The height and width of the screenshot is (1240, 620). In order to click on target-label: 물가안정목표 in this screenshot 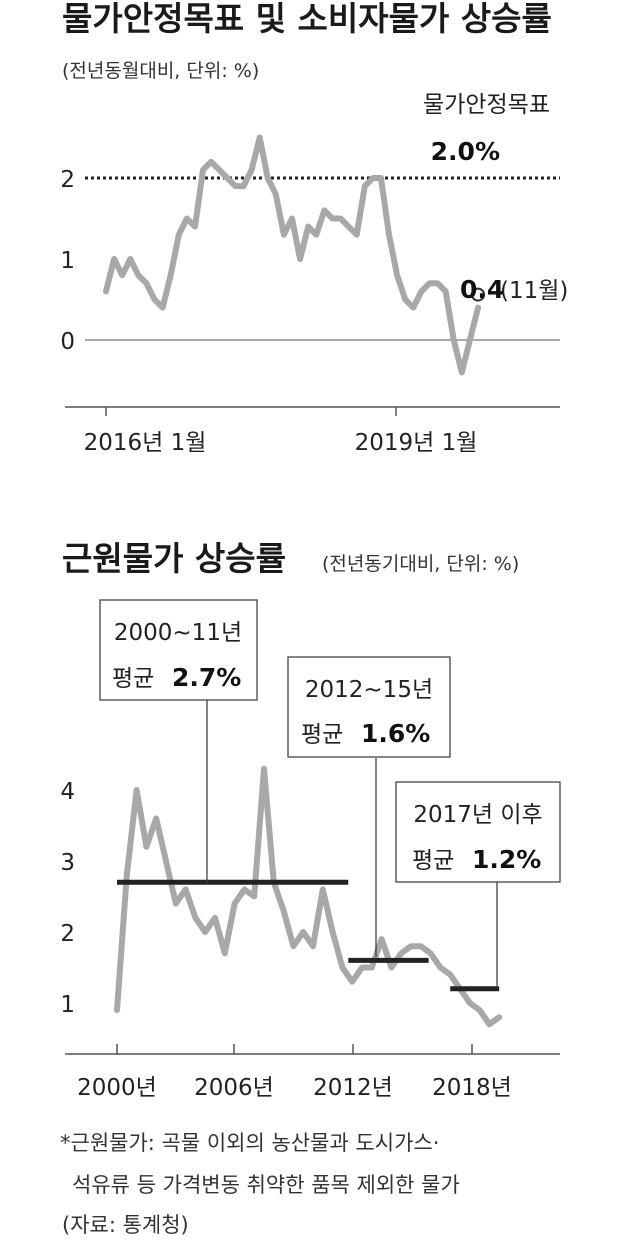, I will do `click(486, 105)`.